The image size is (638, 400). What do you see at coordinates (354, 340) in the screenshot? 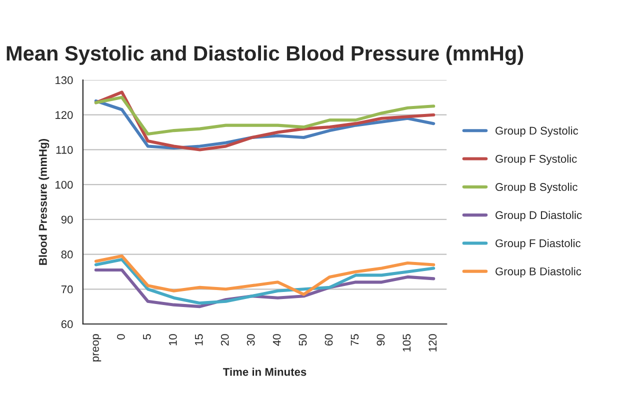
I see `x-tick-label: 75` at bounding box center [354, 340].